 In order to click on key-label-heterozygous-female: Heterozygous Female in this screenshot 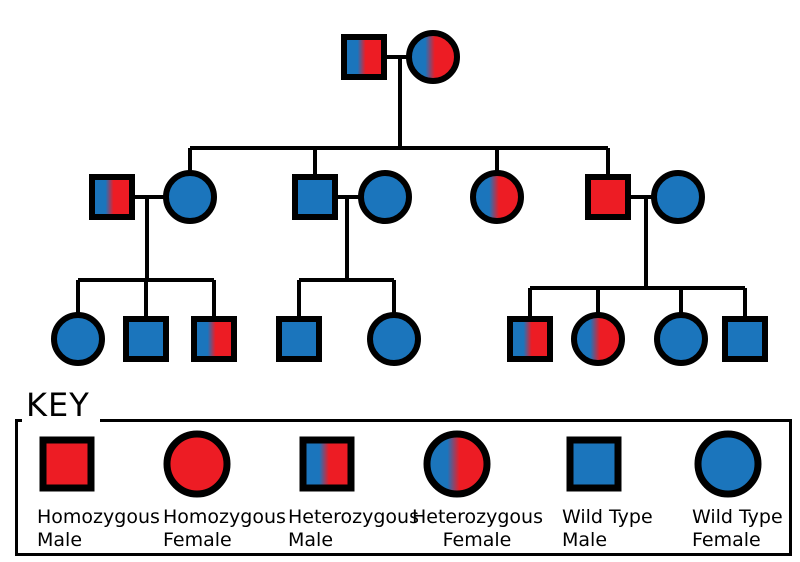, I will do `click(477, 529)`.